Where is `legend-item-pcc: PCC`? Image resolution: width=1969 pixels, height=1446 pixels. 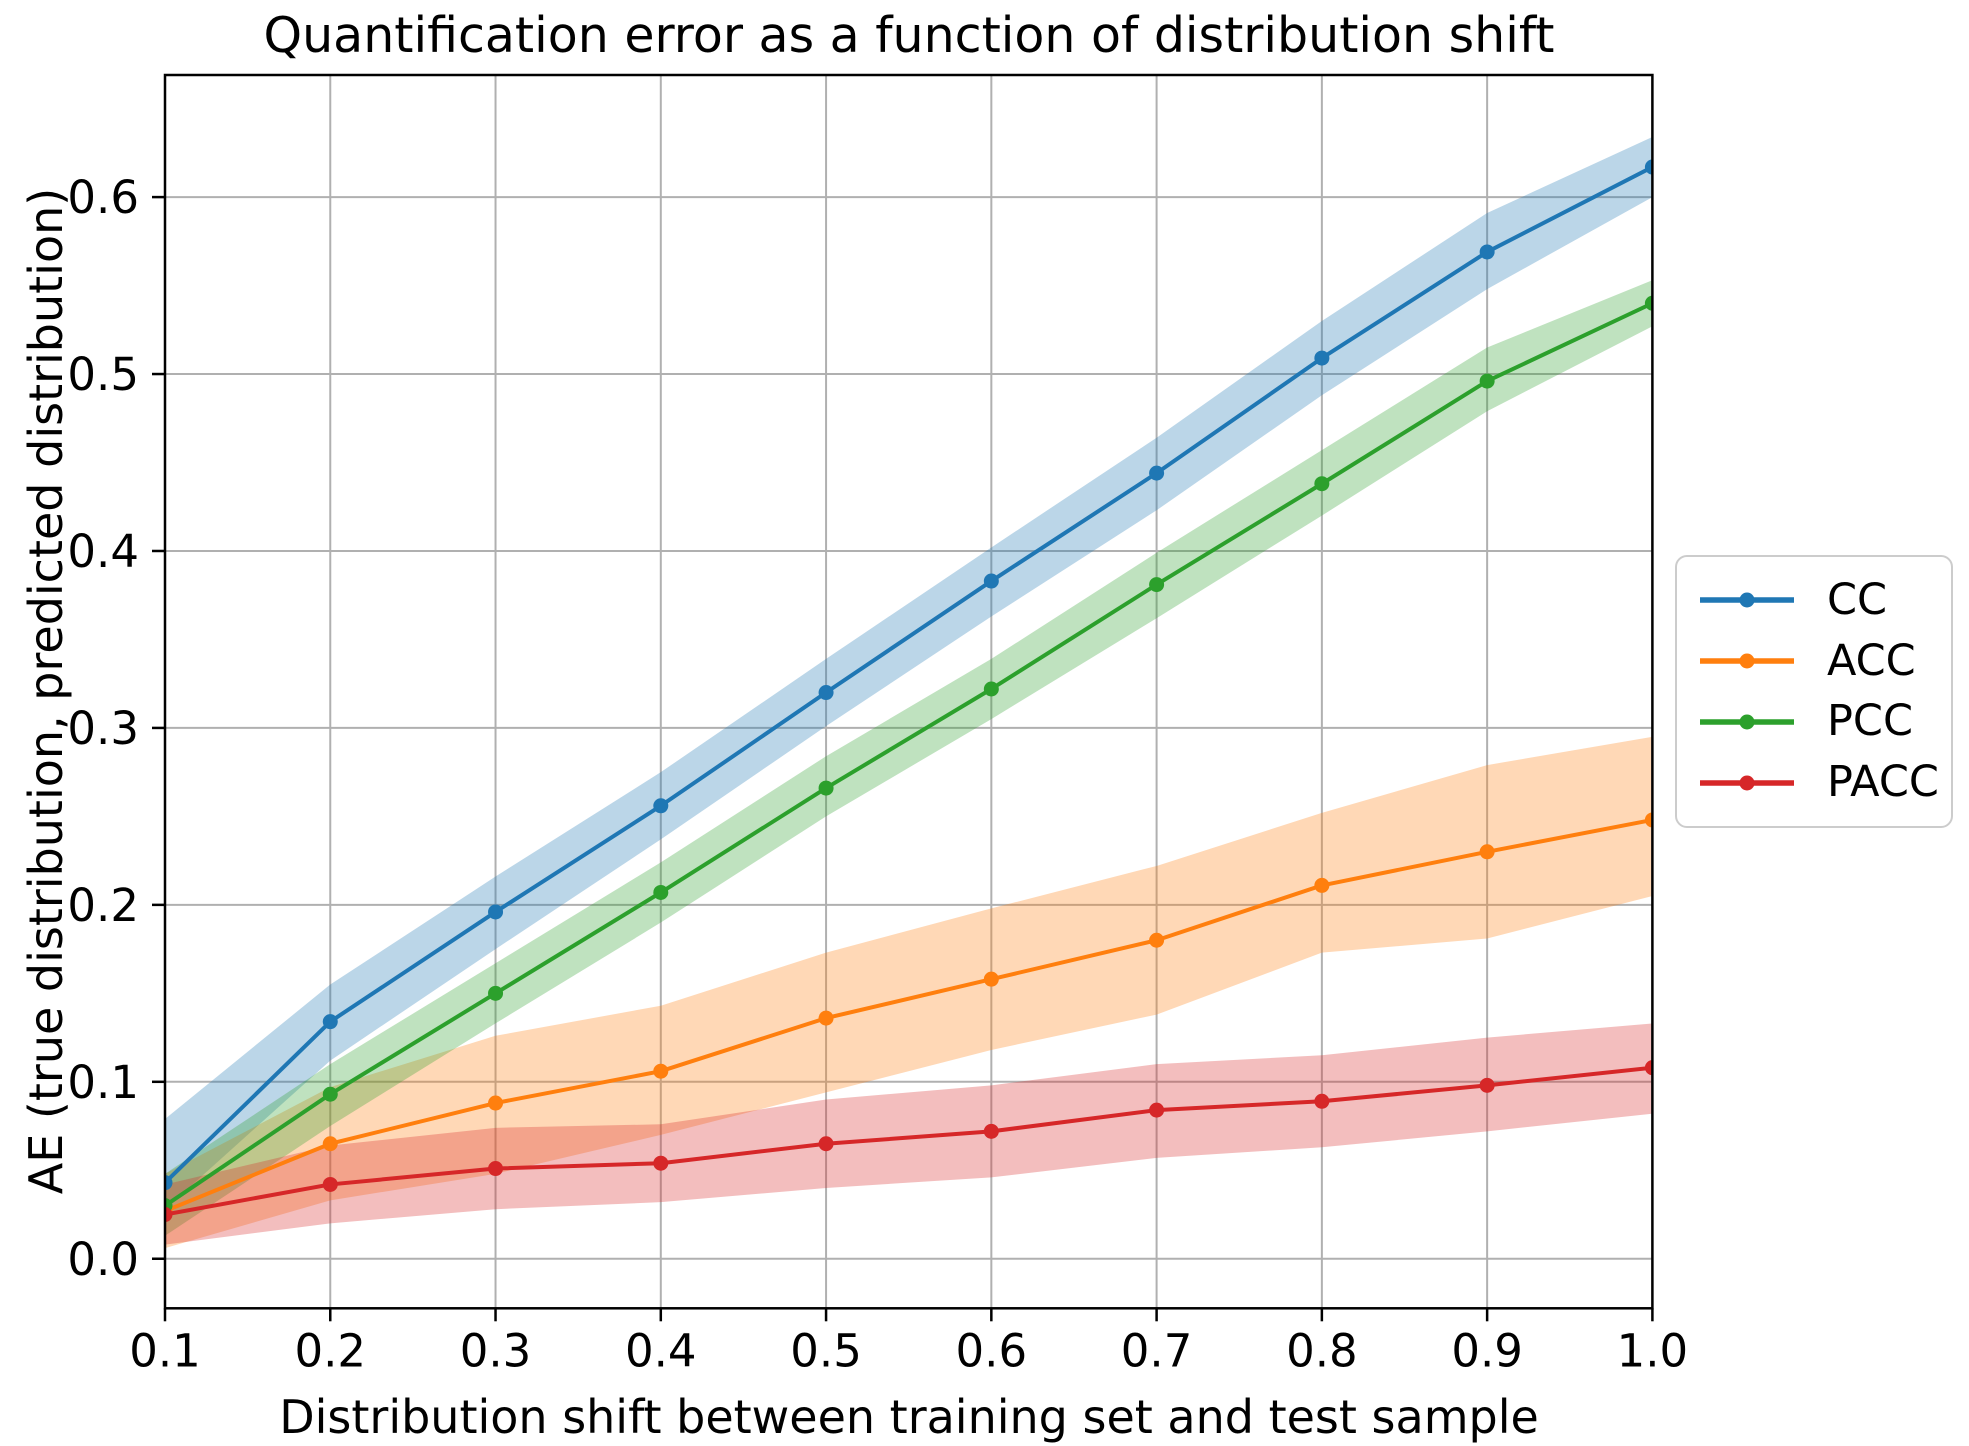
legend-item-pcc: PCC is located at coordinates (1820, 721).